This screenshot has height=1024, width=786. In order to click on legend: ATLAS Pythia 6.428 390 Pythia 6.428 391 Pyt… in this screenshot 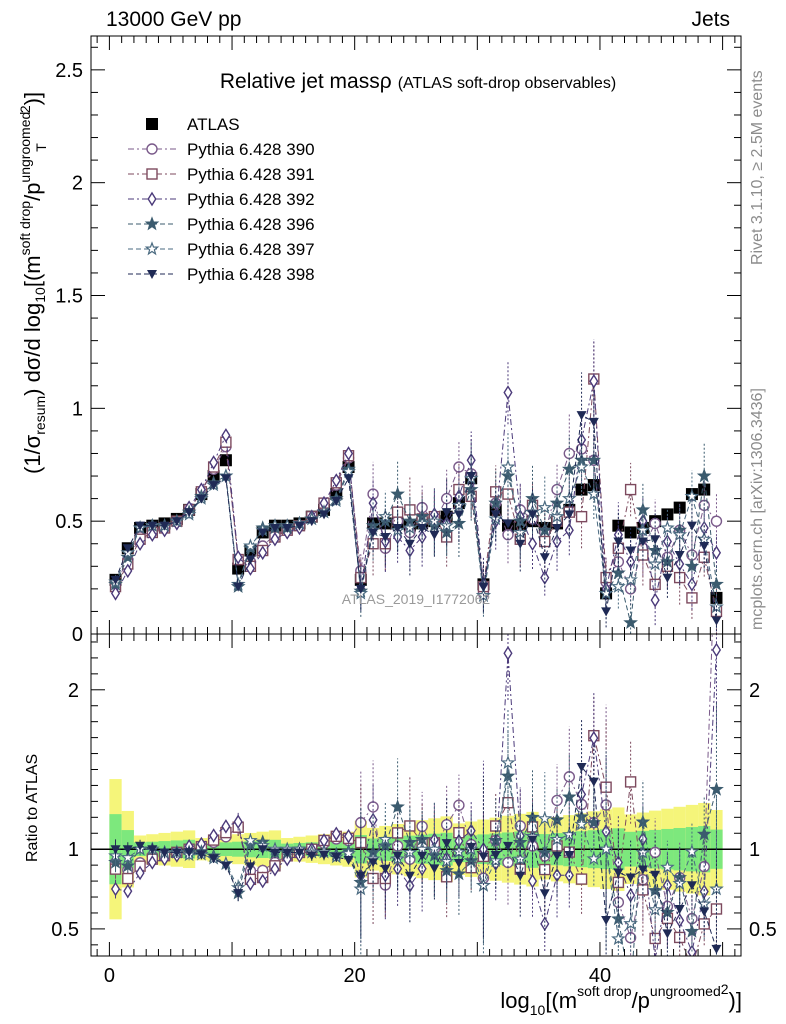, I will do `click(221, 199)`.